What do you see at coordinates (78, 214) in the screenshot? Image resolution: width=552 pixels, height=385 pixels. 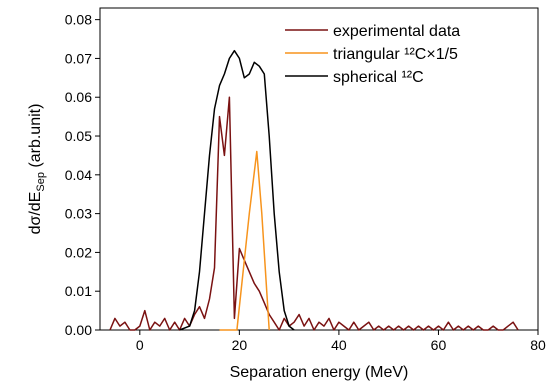 I see `y-tick-label: 0.03` at bounding box center [78, 214].